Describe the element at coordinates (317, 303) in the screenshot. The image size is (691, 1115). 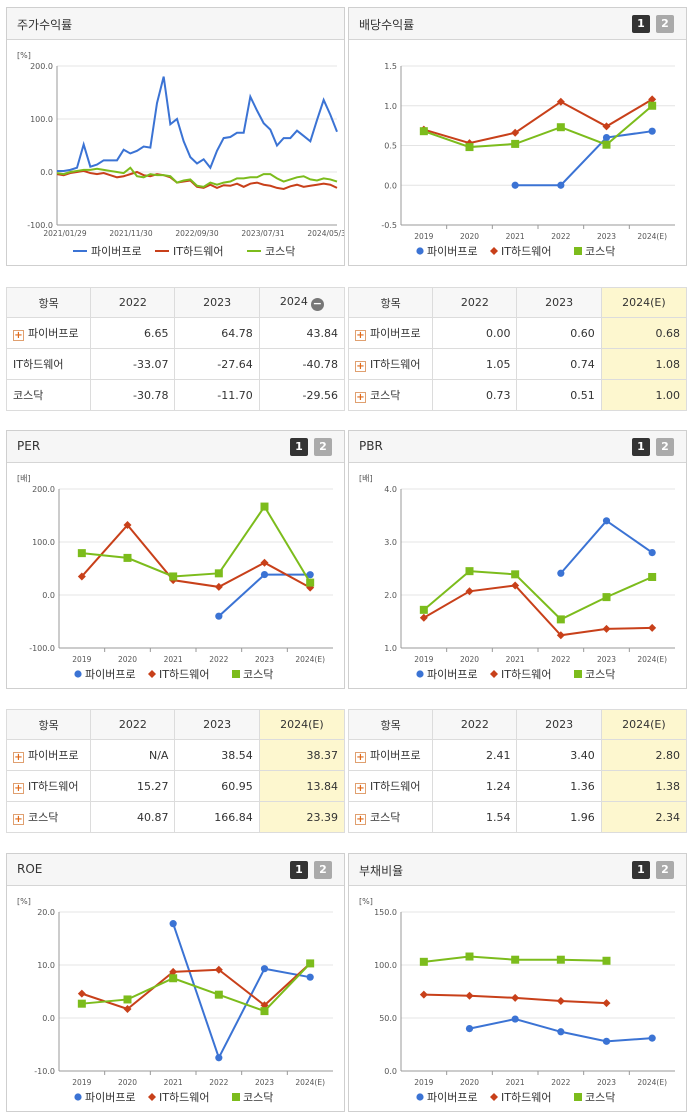
I see `collapse-icon: −` at that location.